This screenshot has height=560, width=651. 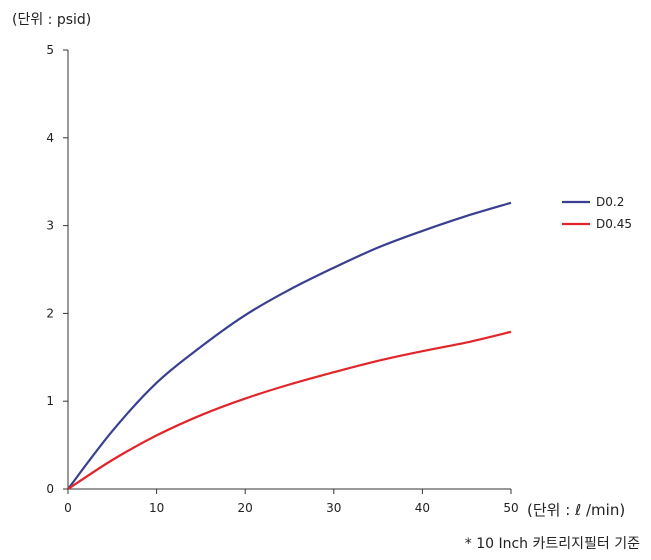 What do you see at coordinates (50, 50) in the screenshot?
I see `y-tick-label: 5` at bounding box center [50, 50].